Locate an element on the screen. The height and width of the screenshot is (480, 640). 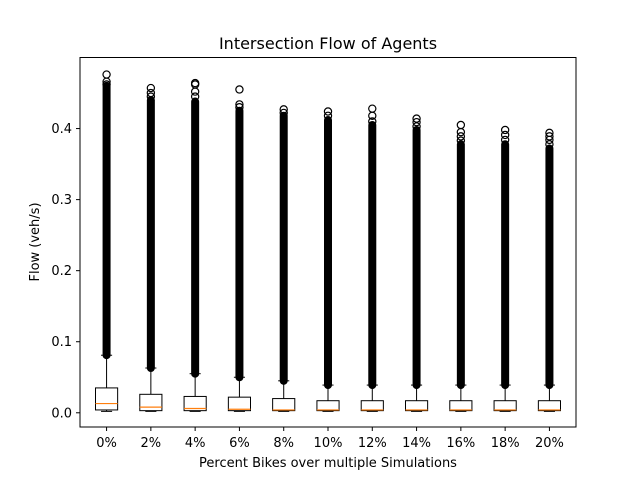
y-tick-label: 0.0 is located at coordinates (61, 413).